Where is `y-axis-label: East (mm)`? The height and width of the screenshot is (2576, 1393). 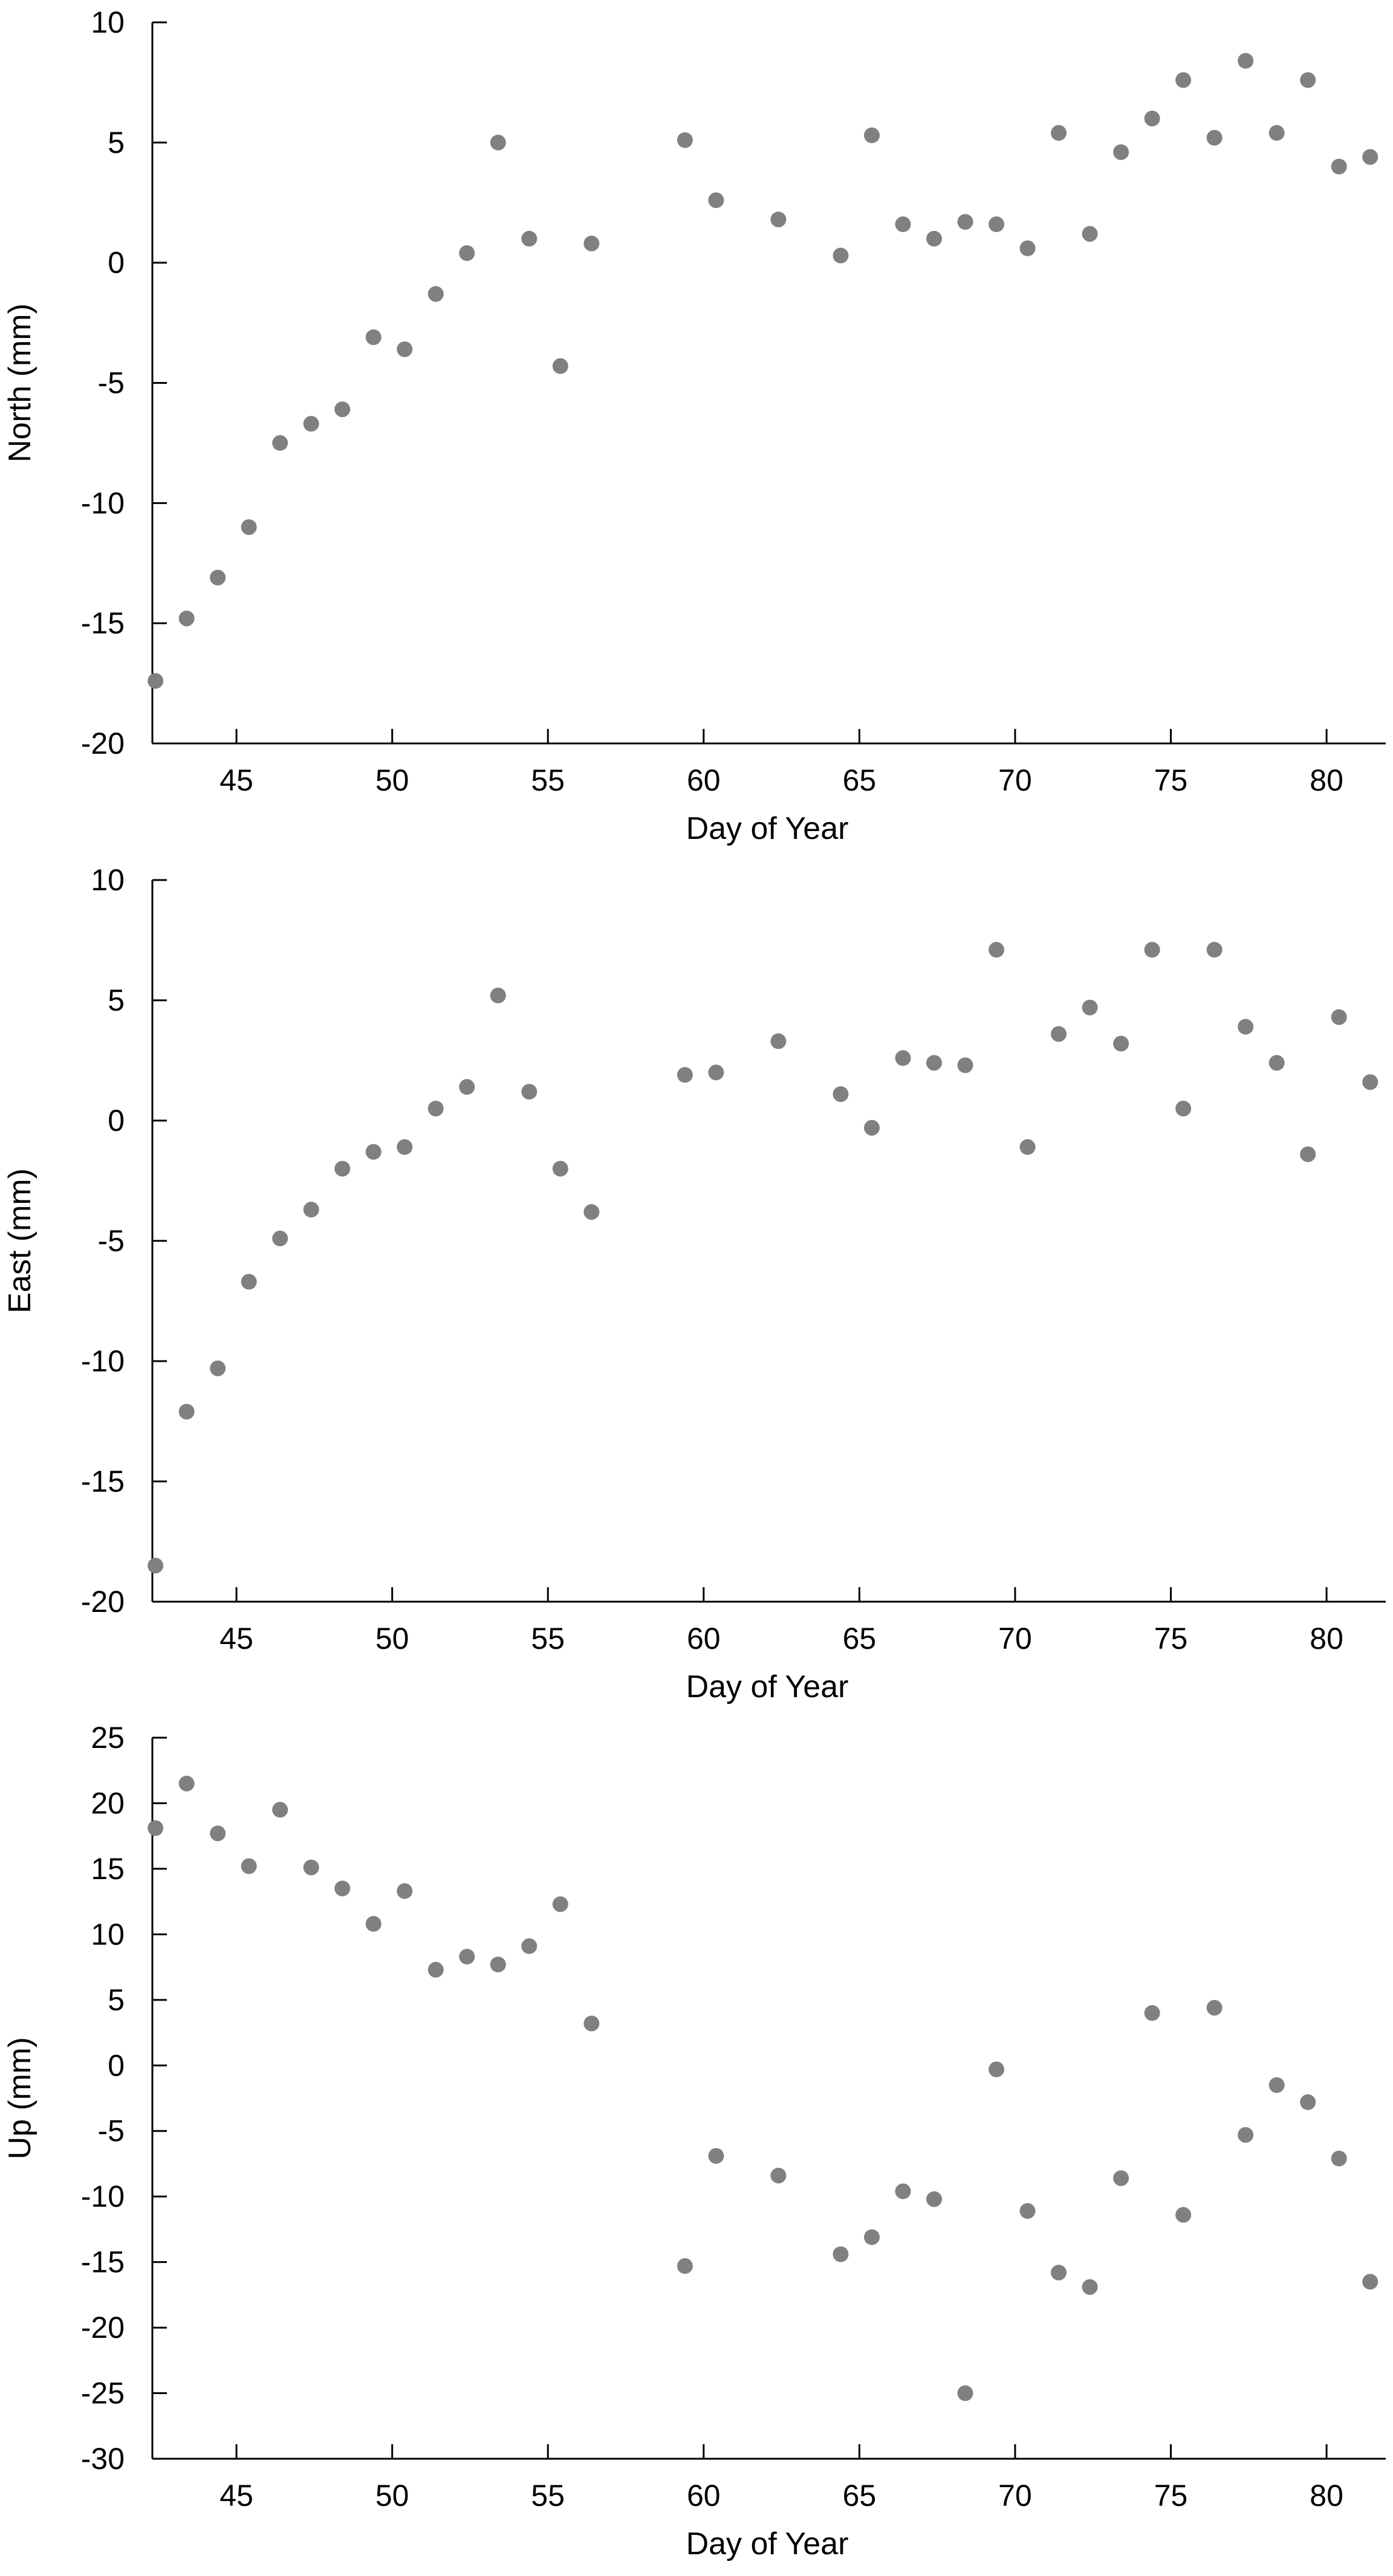 y-axis-label: East (mm) is located at coordinates (19, 1240).